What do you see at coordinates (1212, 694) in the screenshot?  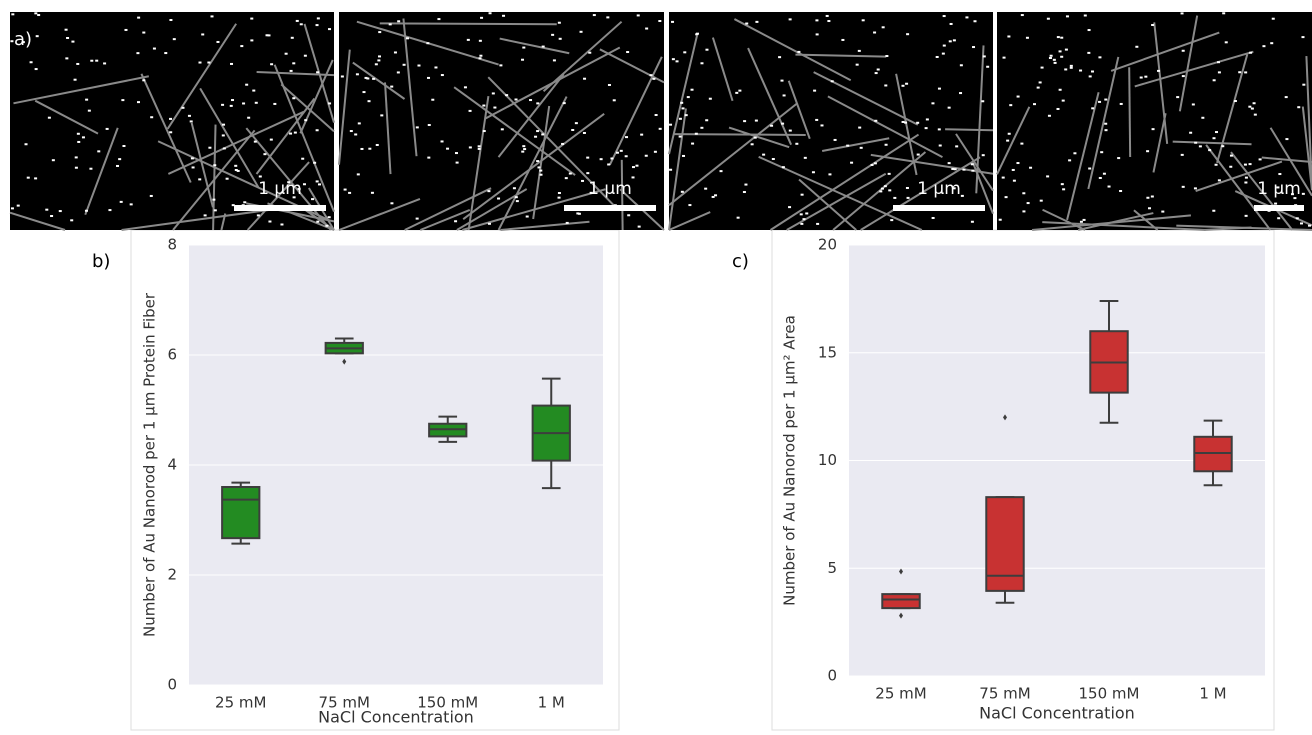 I see `x-tick-label: 1 M` at bounding box center [1212, 694].